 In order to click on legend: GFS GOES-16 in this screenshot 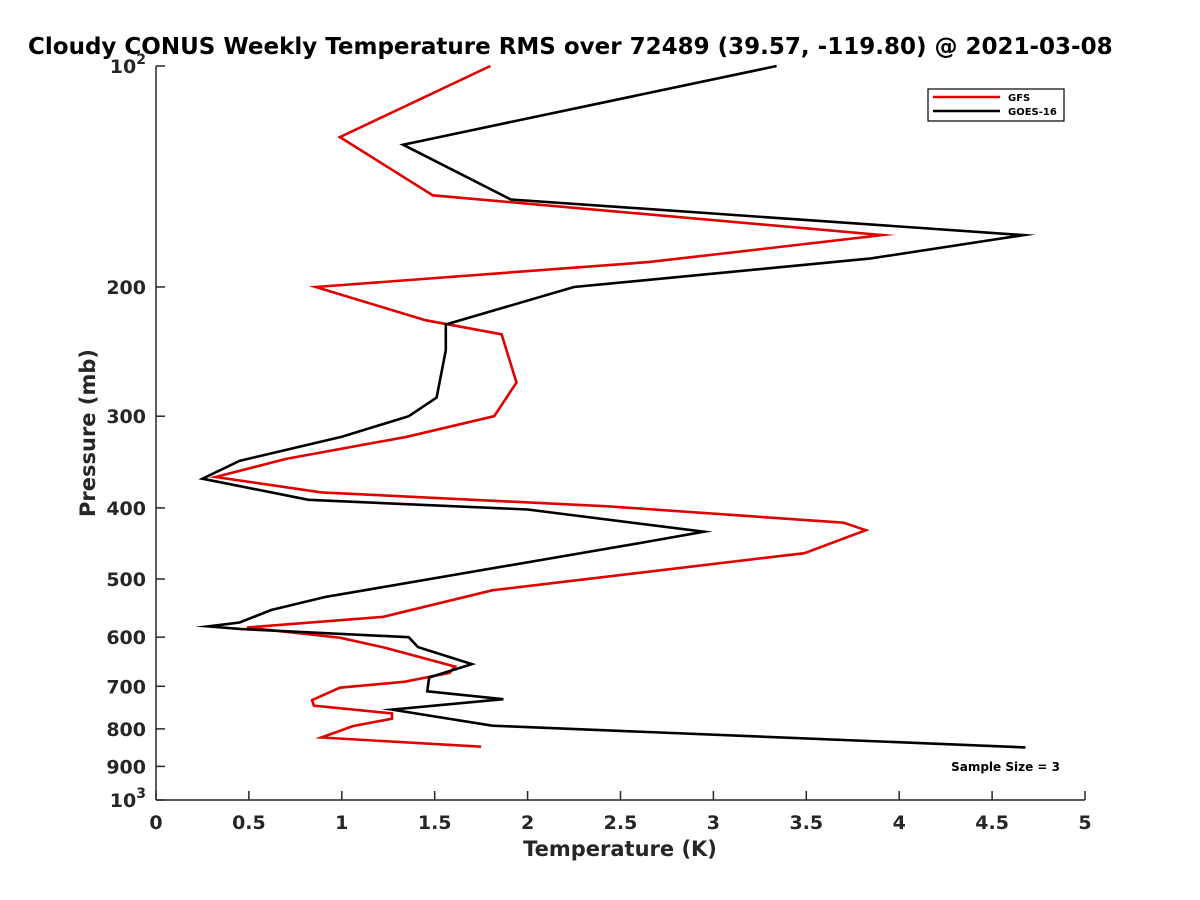, I will do `click(996, 105)`.